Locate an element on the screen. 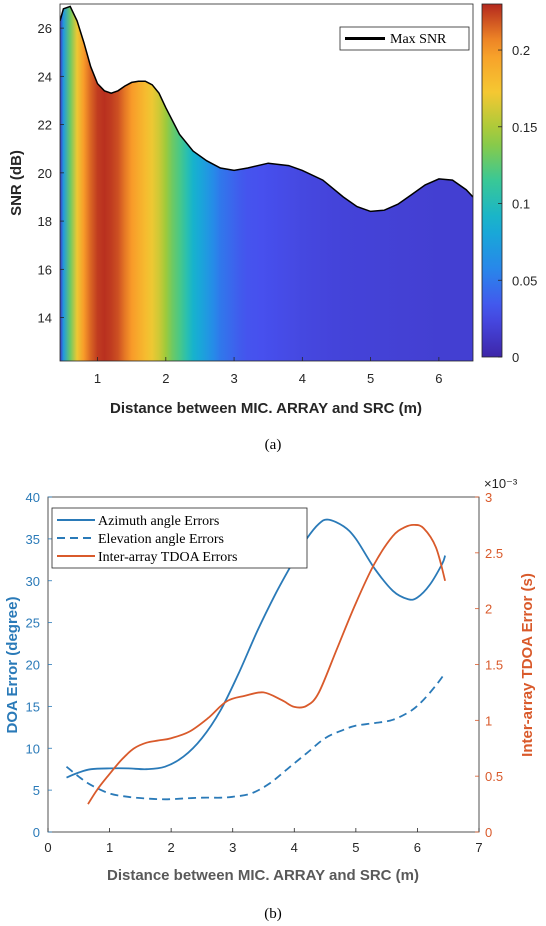 This screenshot has height=926, width=546. caption-b: (b) is located at coordinates (273, 914).